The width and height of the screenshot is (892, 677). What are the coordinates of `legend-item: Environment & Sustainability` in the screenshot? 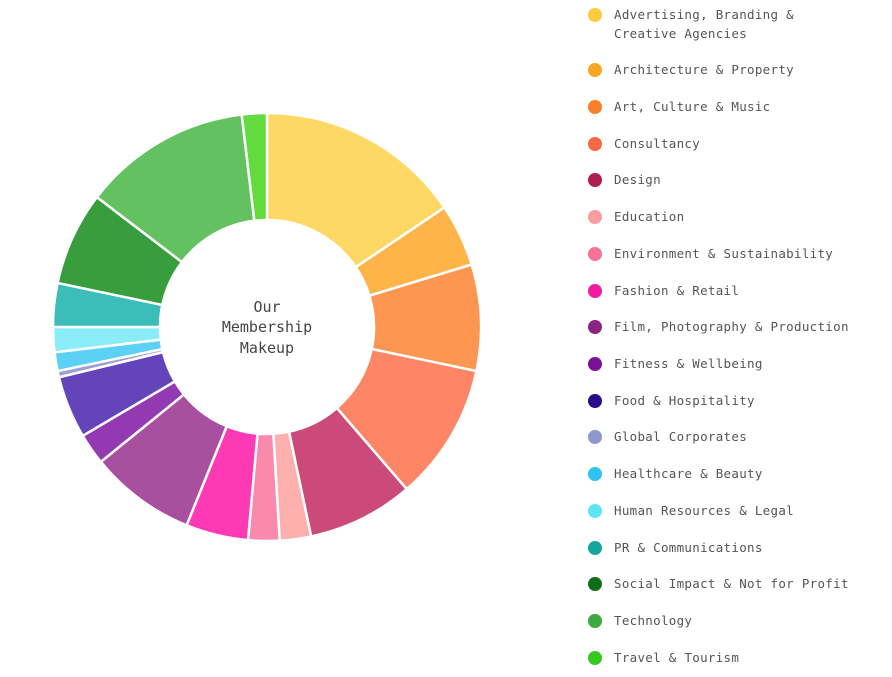 It's located at (736, 253).